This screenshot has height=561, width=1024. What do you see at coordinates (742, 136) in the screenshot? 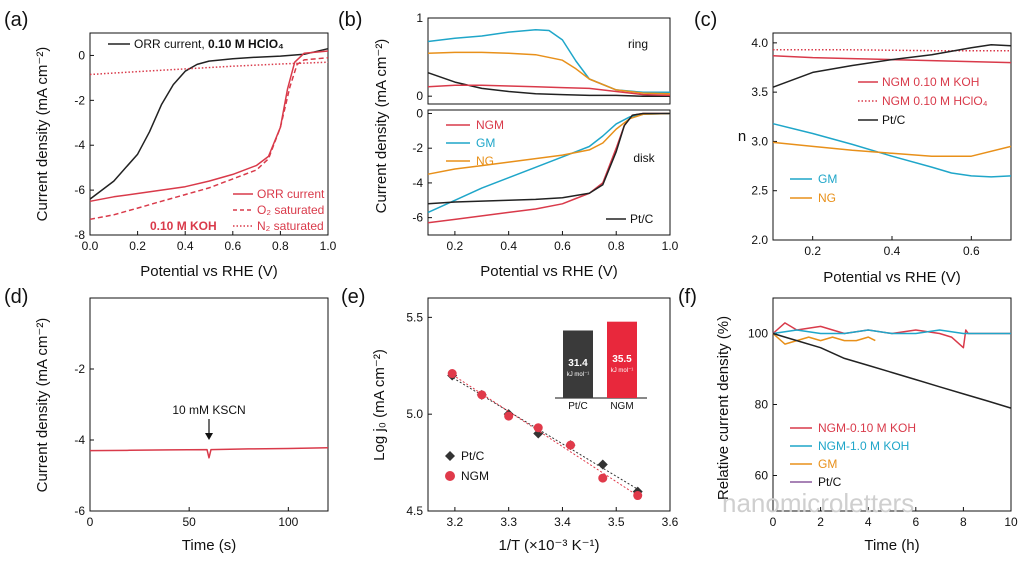
I see `y-axis-label-c: n` at bounding box center [742, 136].